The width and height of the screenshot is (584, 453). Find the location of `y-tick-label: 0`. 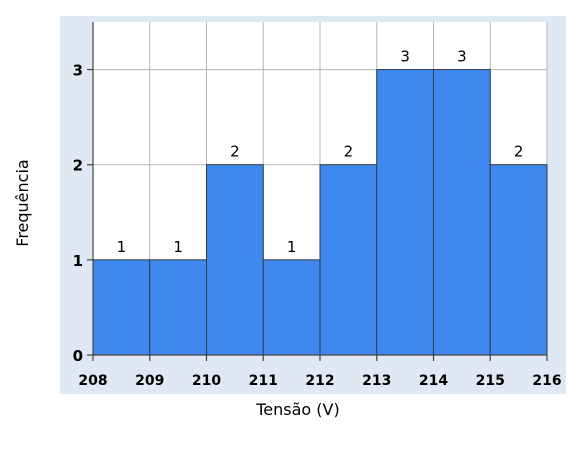

y-tick-label: 0 is located at coordinates (78, 356).